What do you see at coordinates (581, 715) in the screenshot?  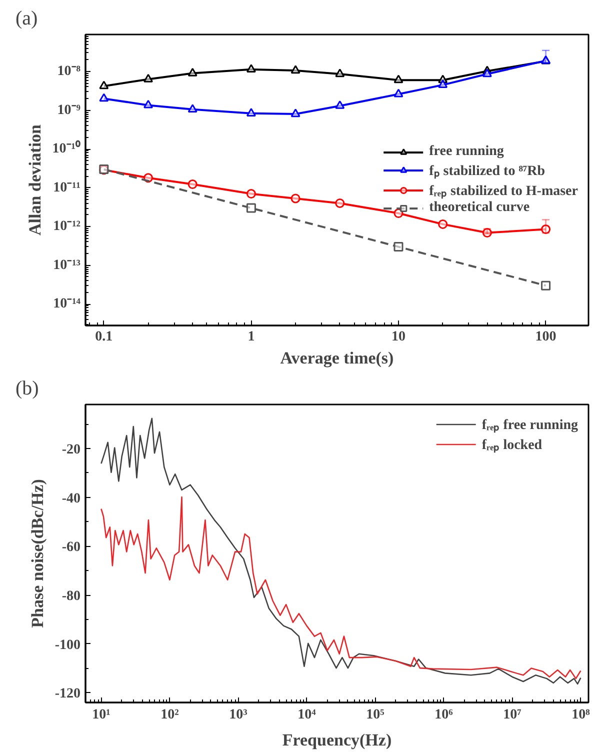 I see `x-tick-label: 10⁸` at bounding box center [581, 715].